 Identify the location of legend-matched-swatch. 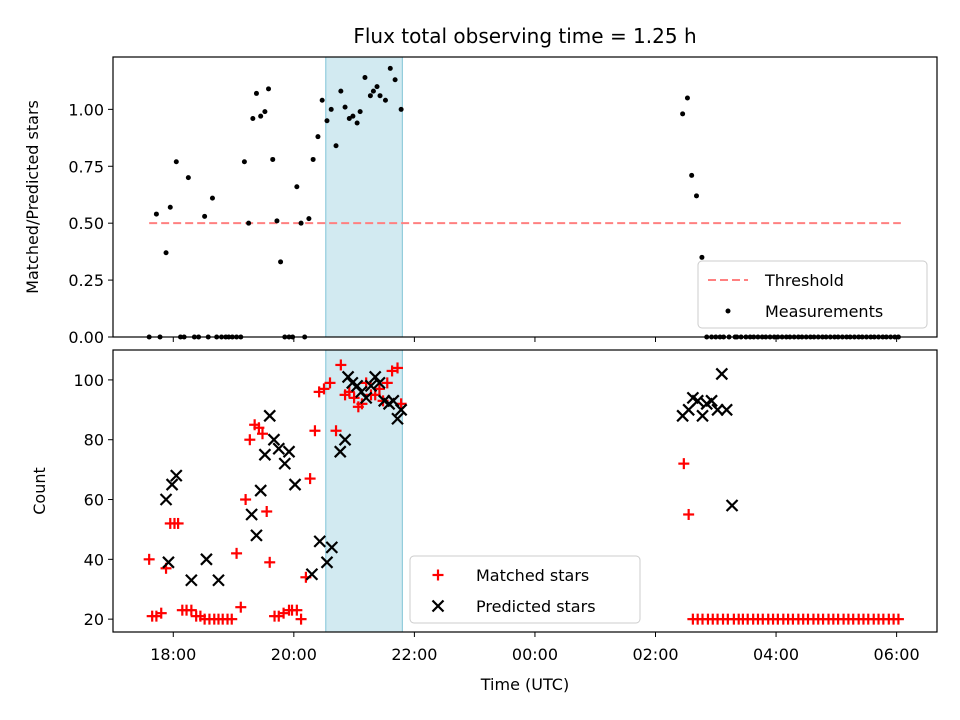
(438, 575).